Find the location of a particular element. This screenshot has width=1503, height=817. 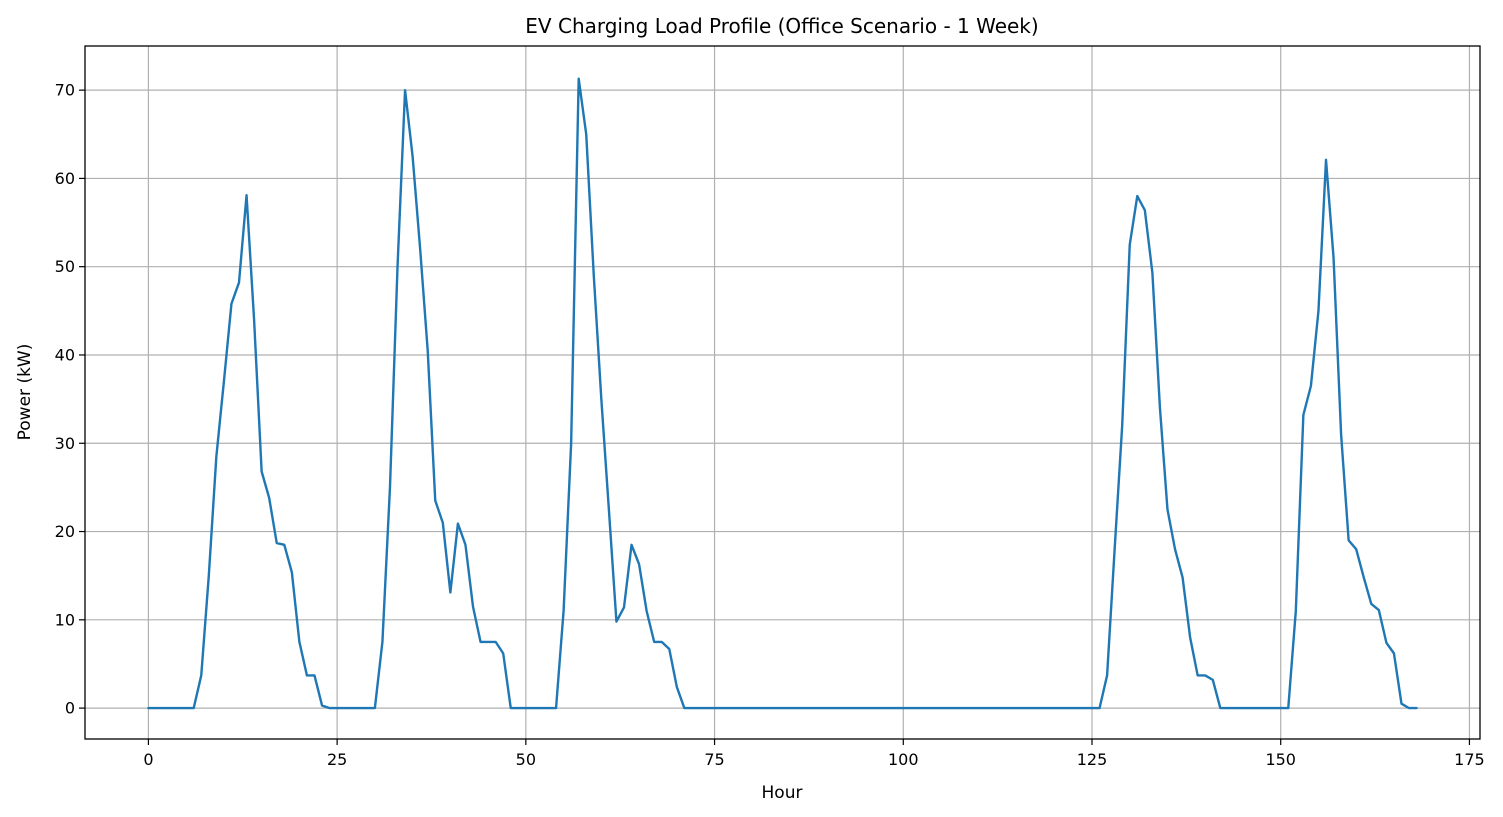

x-axis-label: Hour is located at coordinates (782, 793).